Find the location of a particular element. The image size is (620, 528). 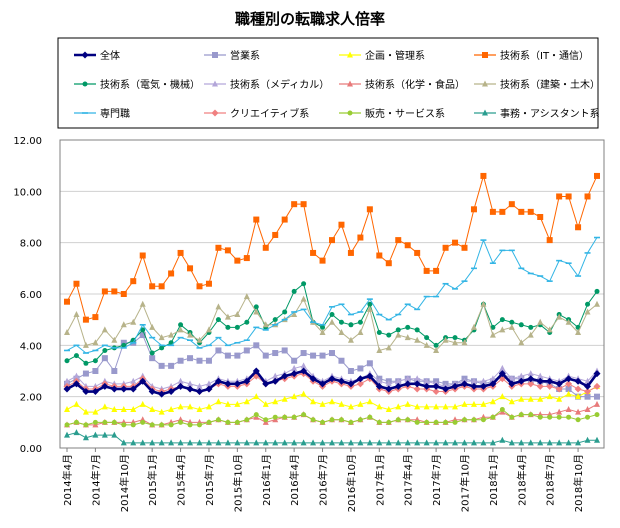

legend-label: 技術系（電気・機械） is located at coordinates (150, 84).